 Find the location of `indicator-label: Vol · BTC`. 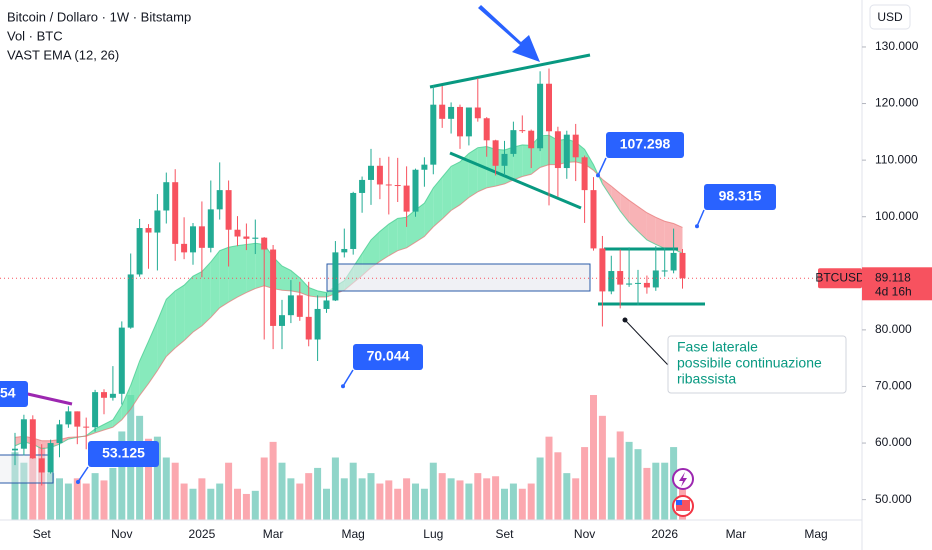

indicator-label: Vol · BTC is located at coordinates (35, 35).